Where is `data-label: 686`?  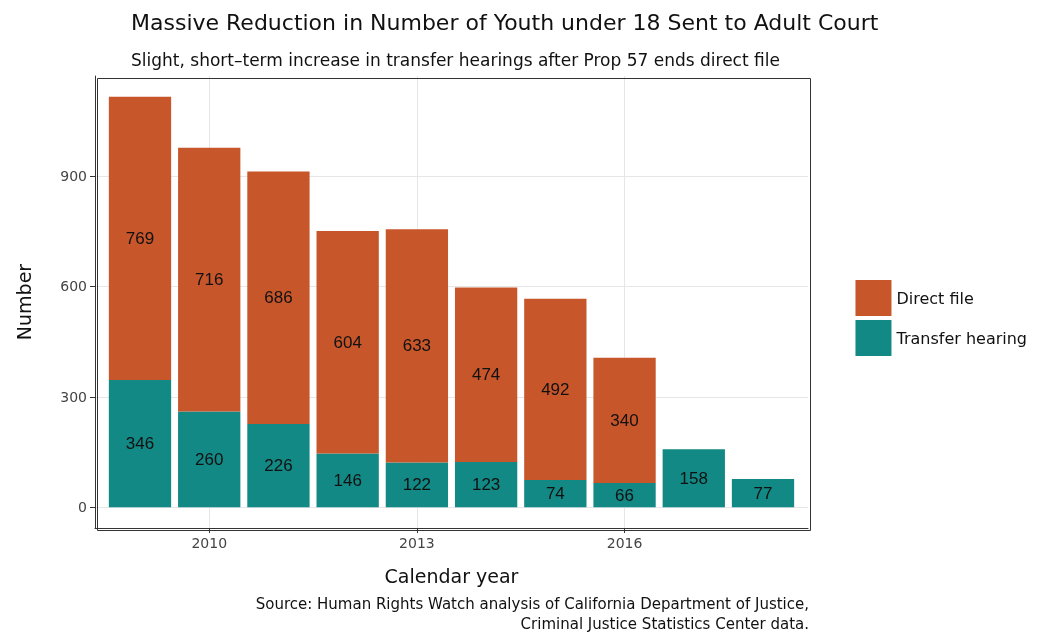
data-label: 686 is located at coordinates (278, 298).